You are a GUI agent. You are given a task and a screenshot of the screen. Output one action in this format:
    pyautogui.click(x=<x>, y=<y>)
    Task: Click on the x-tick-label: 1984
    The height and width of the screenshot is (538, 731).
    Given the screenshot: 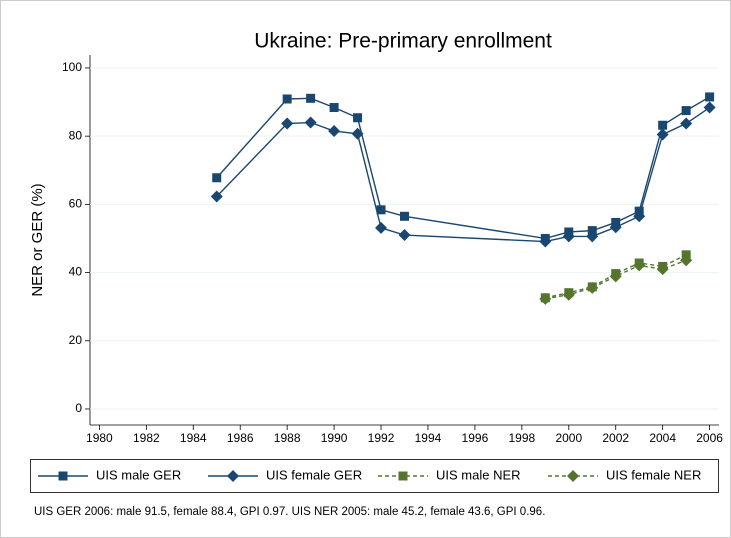 What is the action you would take?
    pyautogui.click(x=193, y=438)
    